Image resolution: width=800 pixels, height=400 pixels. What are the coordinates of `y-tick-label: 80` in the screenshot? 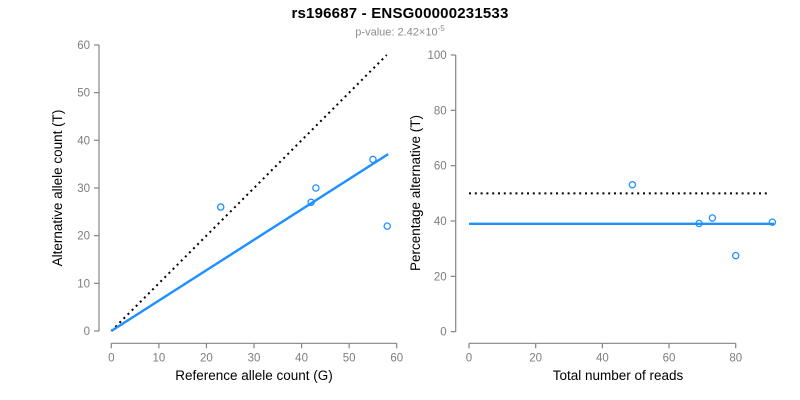 It's located at (440, 111).